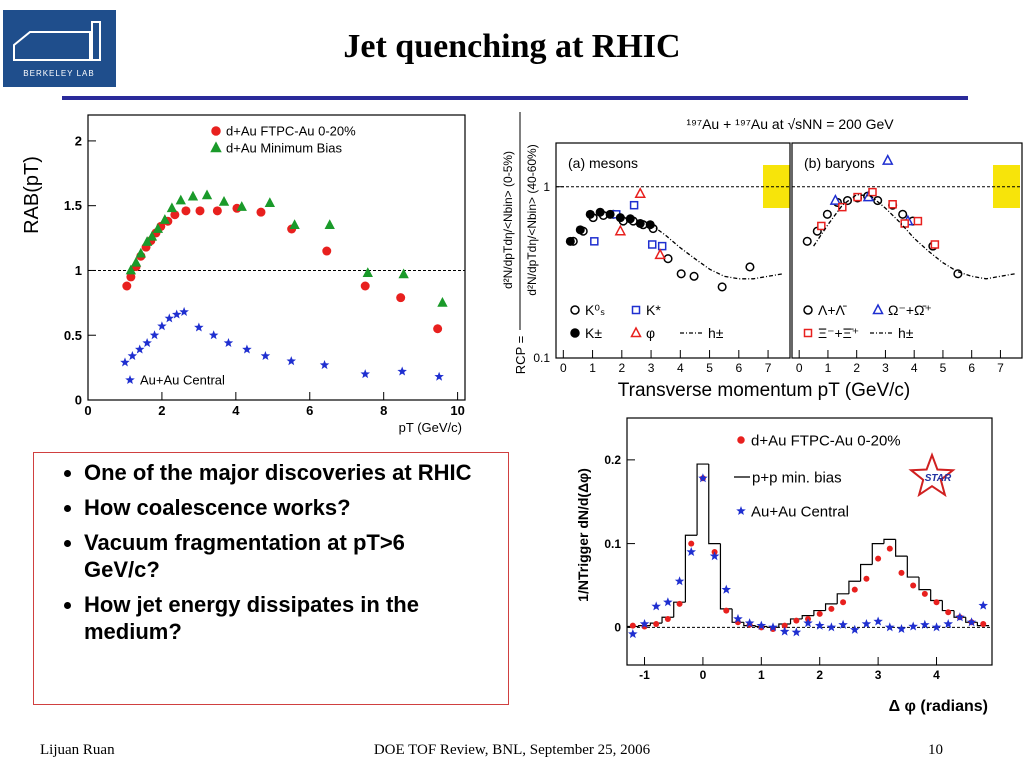 The height and width of the screenshot is (768, 1024). What do you see at coordinates (96, 41) in the screenshot?
I see `logo-tower` at bounding box center [96, 41].